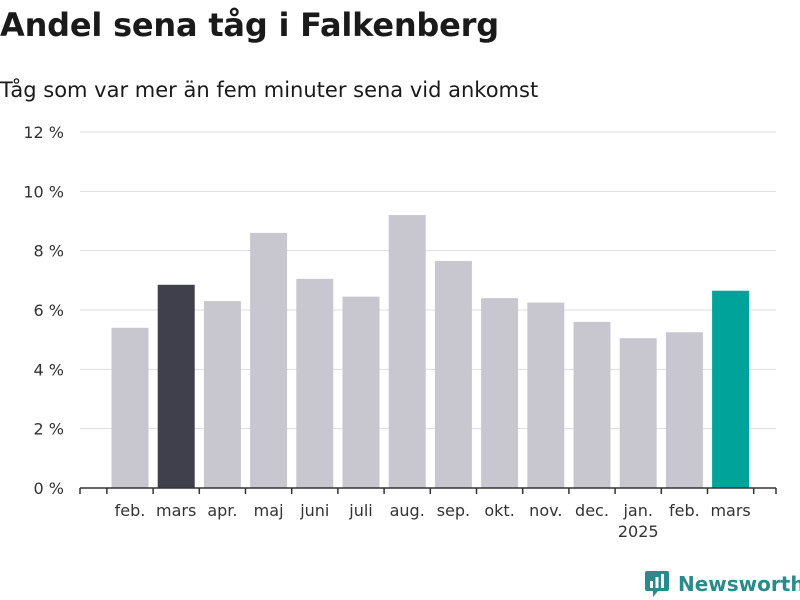 This screenshot has height=600, width=800. What do you see at coordinates (545, 510) in the screenshot?
I see `x-tick-label: nov.` at bounding box center [545, 510].